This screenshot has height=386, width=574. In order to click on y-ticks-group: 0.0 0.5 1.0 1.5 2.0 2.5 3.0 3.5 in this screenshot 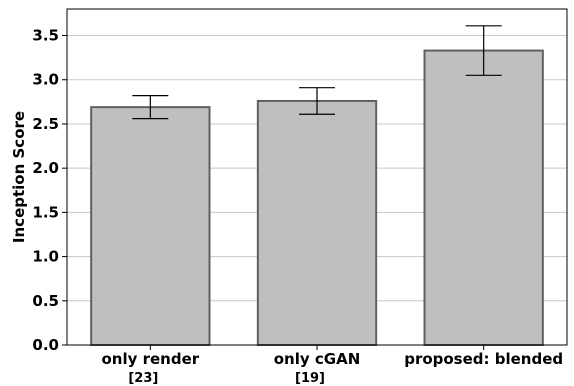, I will do `click(49, 190)`.